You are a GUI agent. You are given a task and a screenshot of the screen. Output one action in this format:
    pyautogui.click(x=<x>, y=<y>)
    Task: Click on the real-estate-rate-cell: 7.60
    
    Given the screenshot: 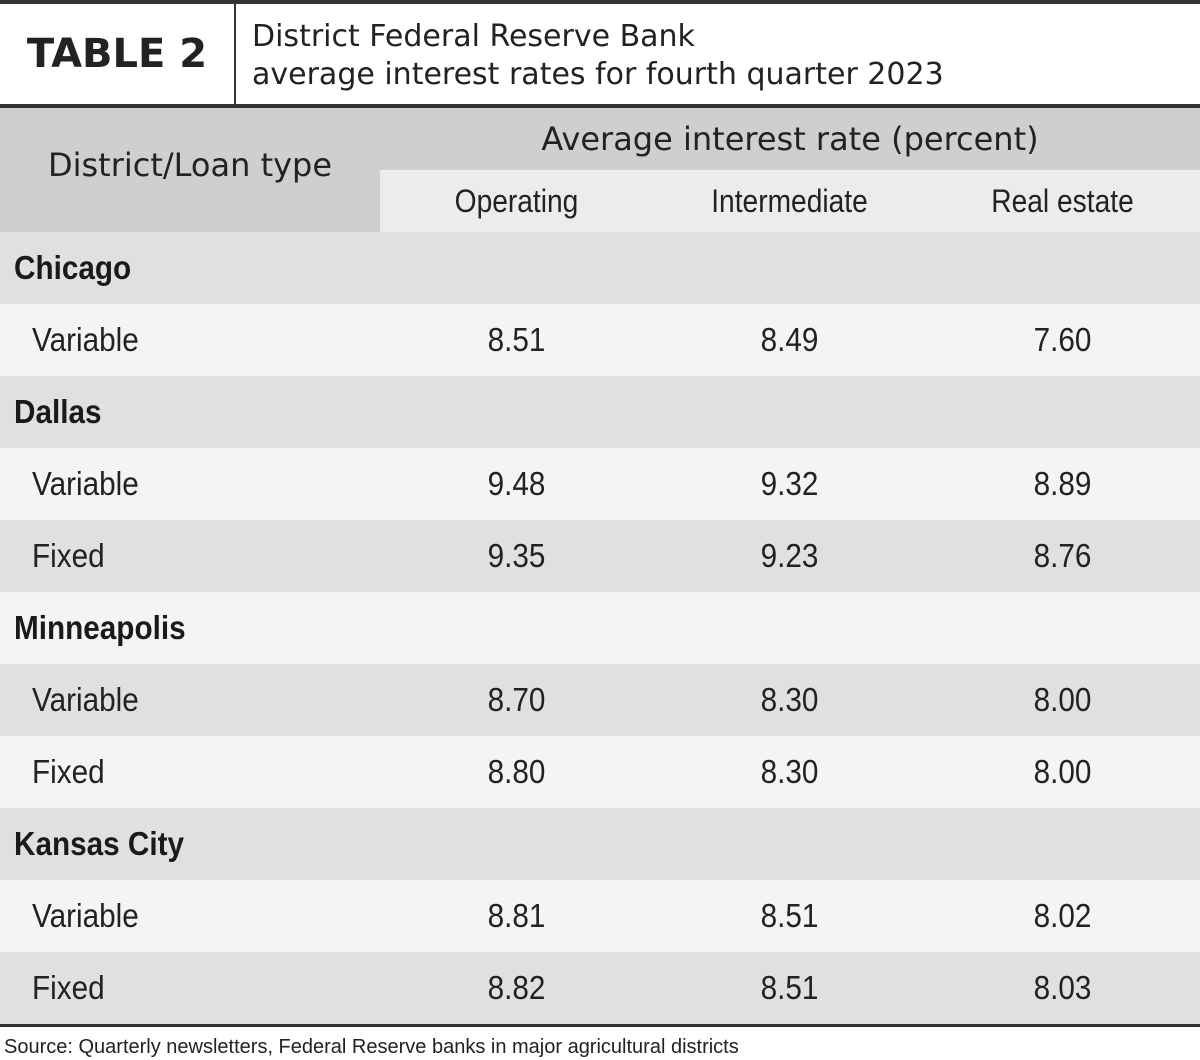 What is the action you would take?
    pyautogui.click(x=1062, y=339)
    